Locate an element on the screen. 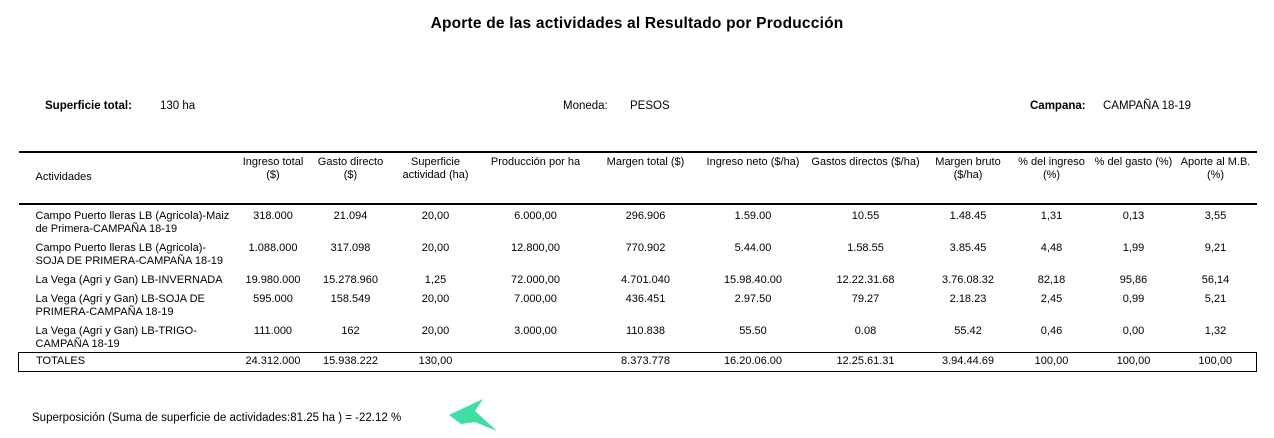 The image size is (1274, 438). value-cell: 2.18.23 is located at coordinates (968, 299).